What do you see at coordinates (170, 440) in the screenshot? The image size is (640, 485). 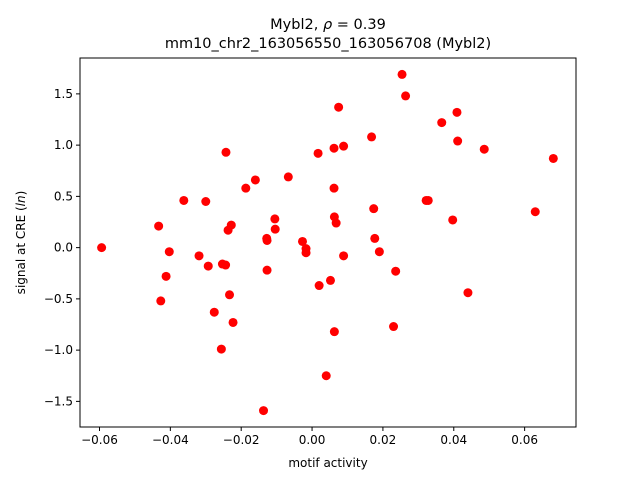 I see `x-tick-label: −0.04` at bounding box center [170, 440].